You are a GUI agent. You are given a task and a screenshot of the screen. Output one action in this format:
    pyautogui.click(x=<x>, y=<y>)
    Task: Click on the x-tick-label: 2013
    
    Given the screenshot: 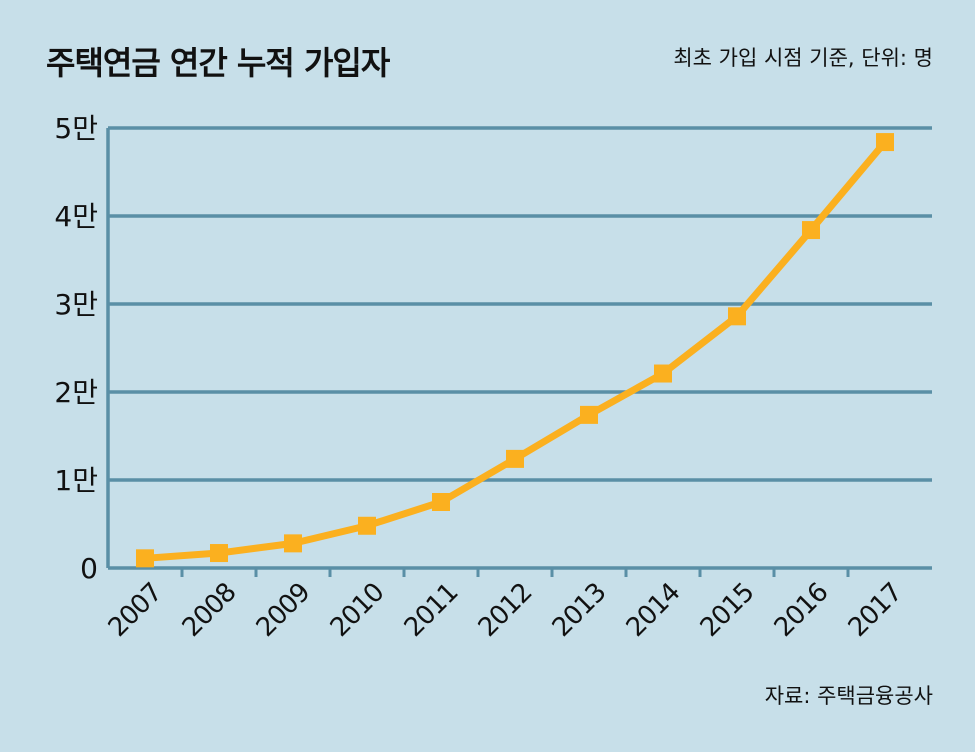 What is the action you would take?
    pyautogui.click(x=579, y=610)
    